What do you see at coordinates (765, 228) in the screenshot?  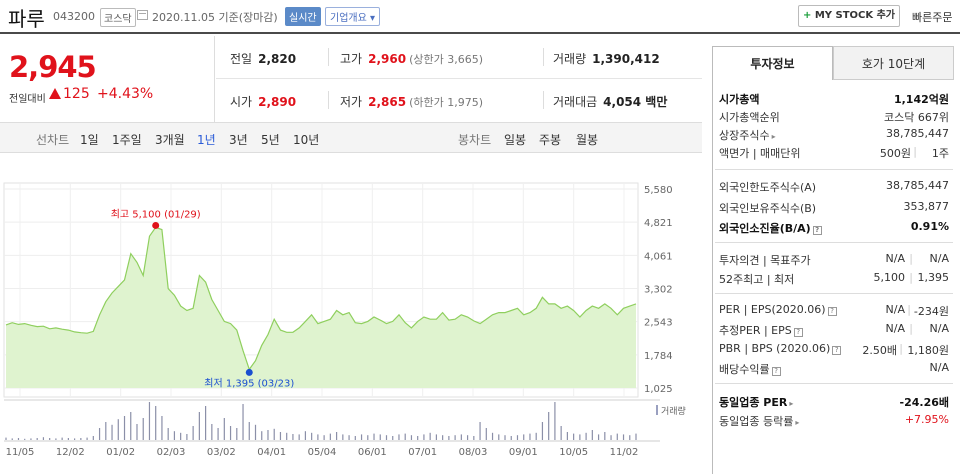 I see `foreign-ratio-label: 외국인소진율(B/A)` at bounding box center [765, 228].